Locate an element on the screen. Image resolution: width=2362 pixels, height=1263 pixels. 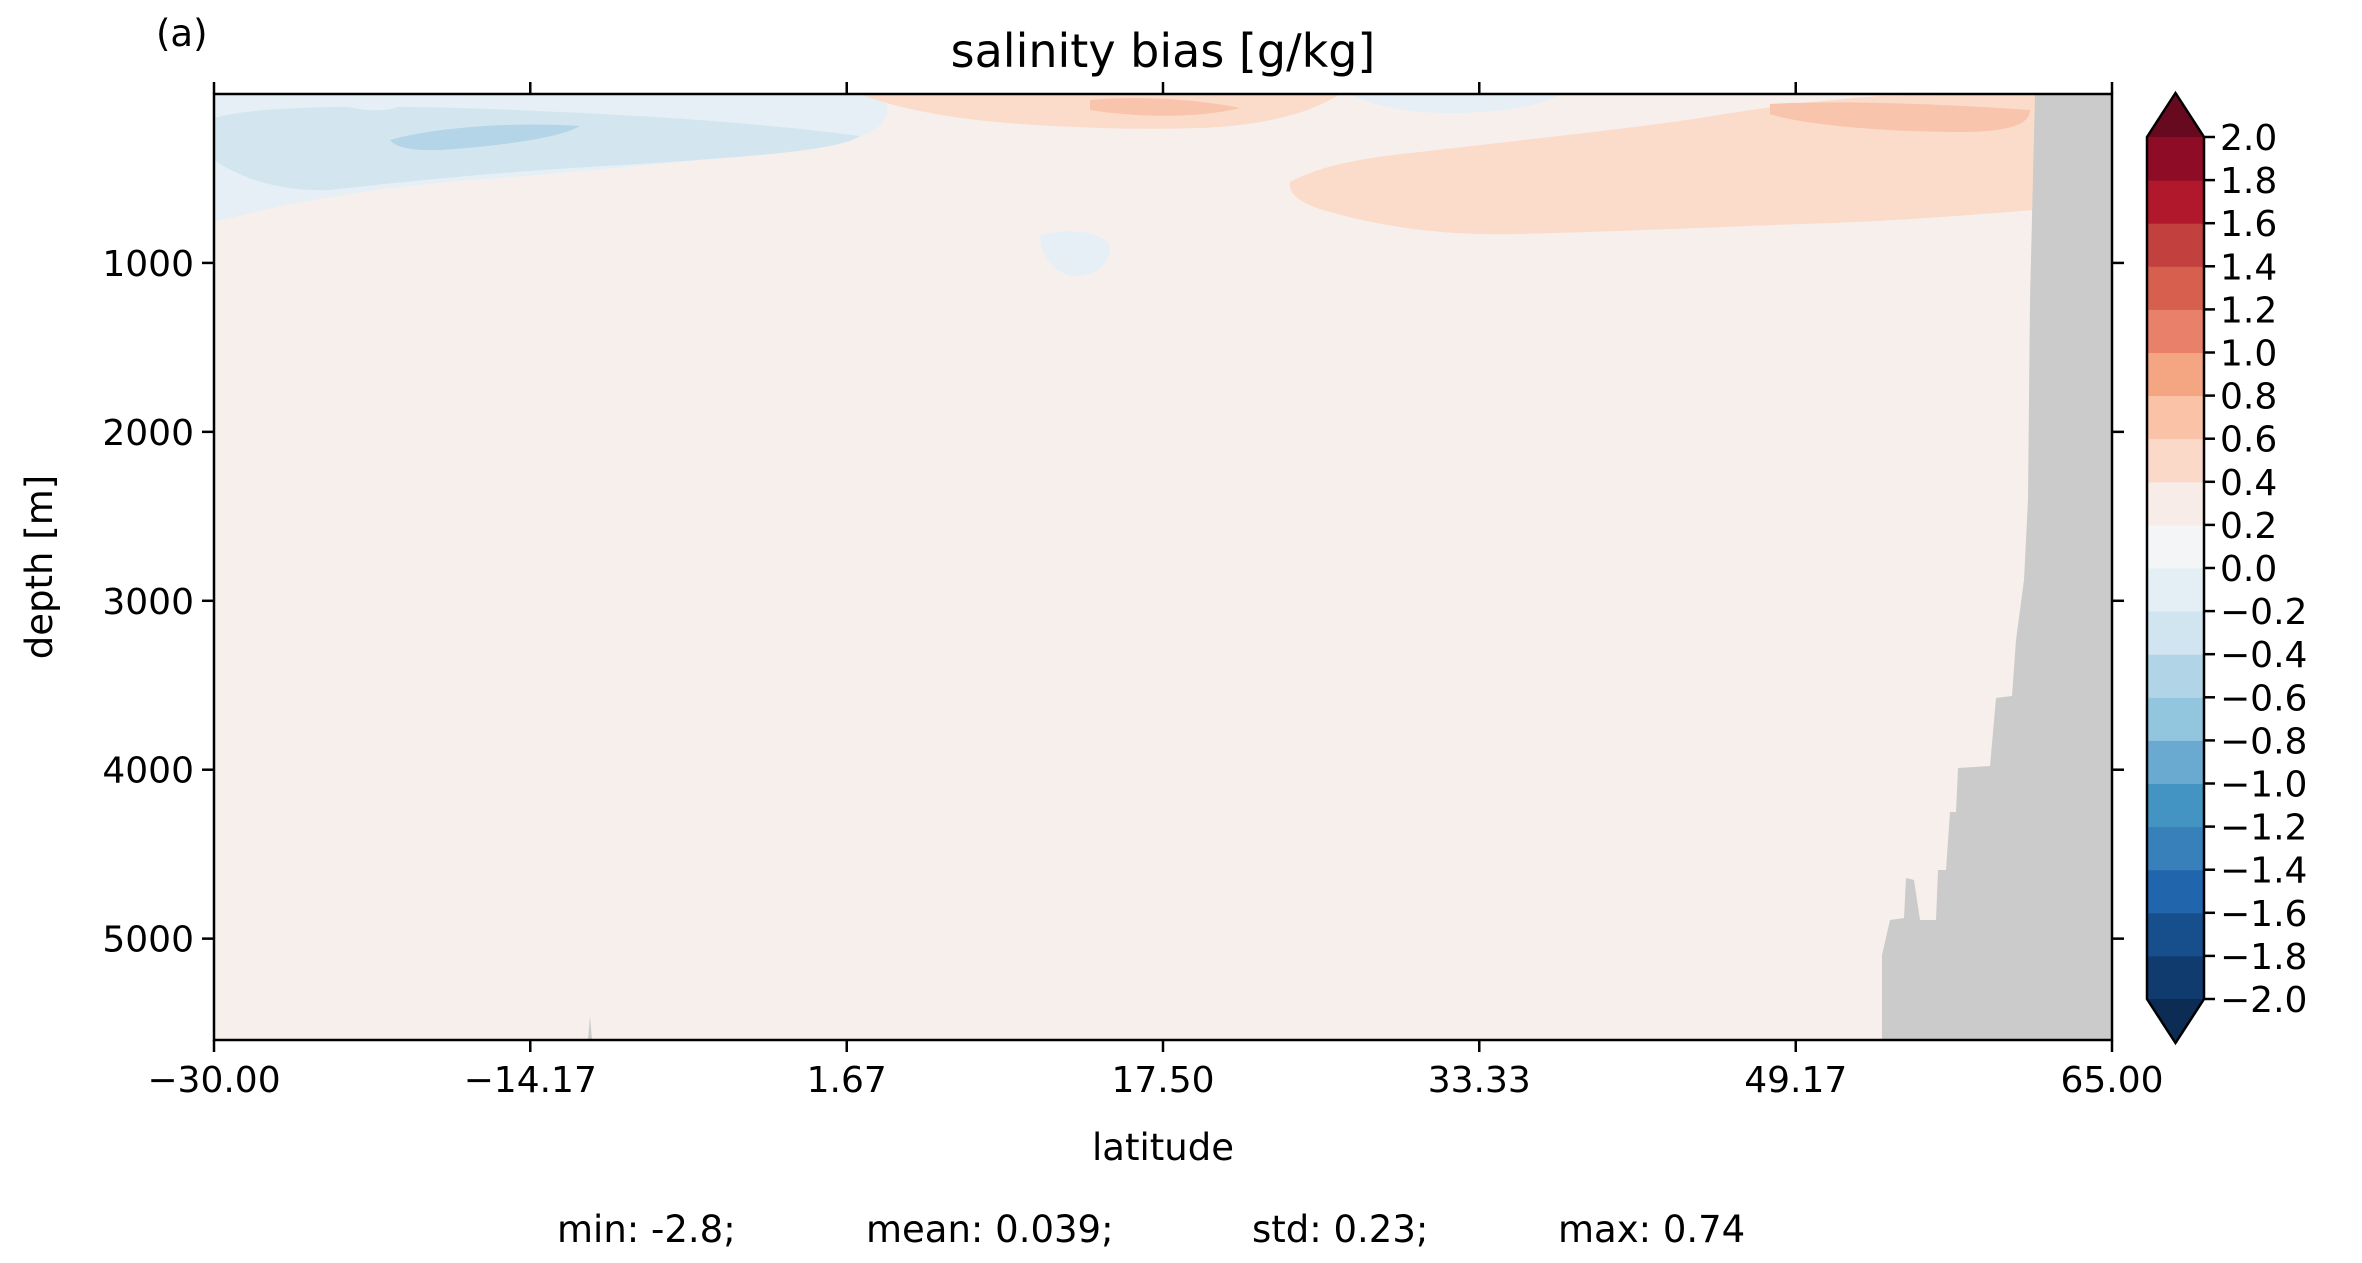
chart-title: salinity bias [g/kg] is located at coordinates (1163, 51).